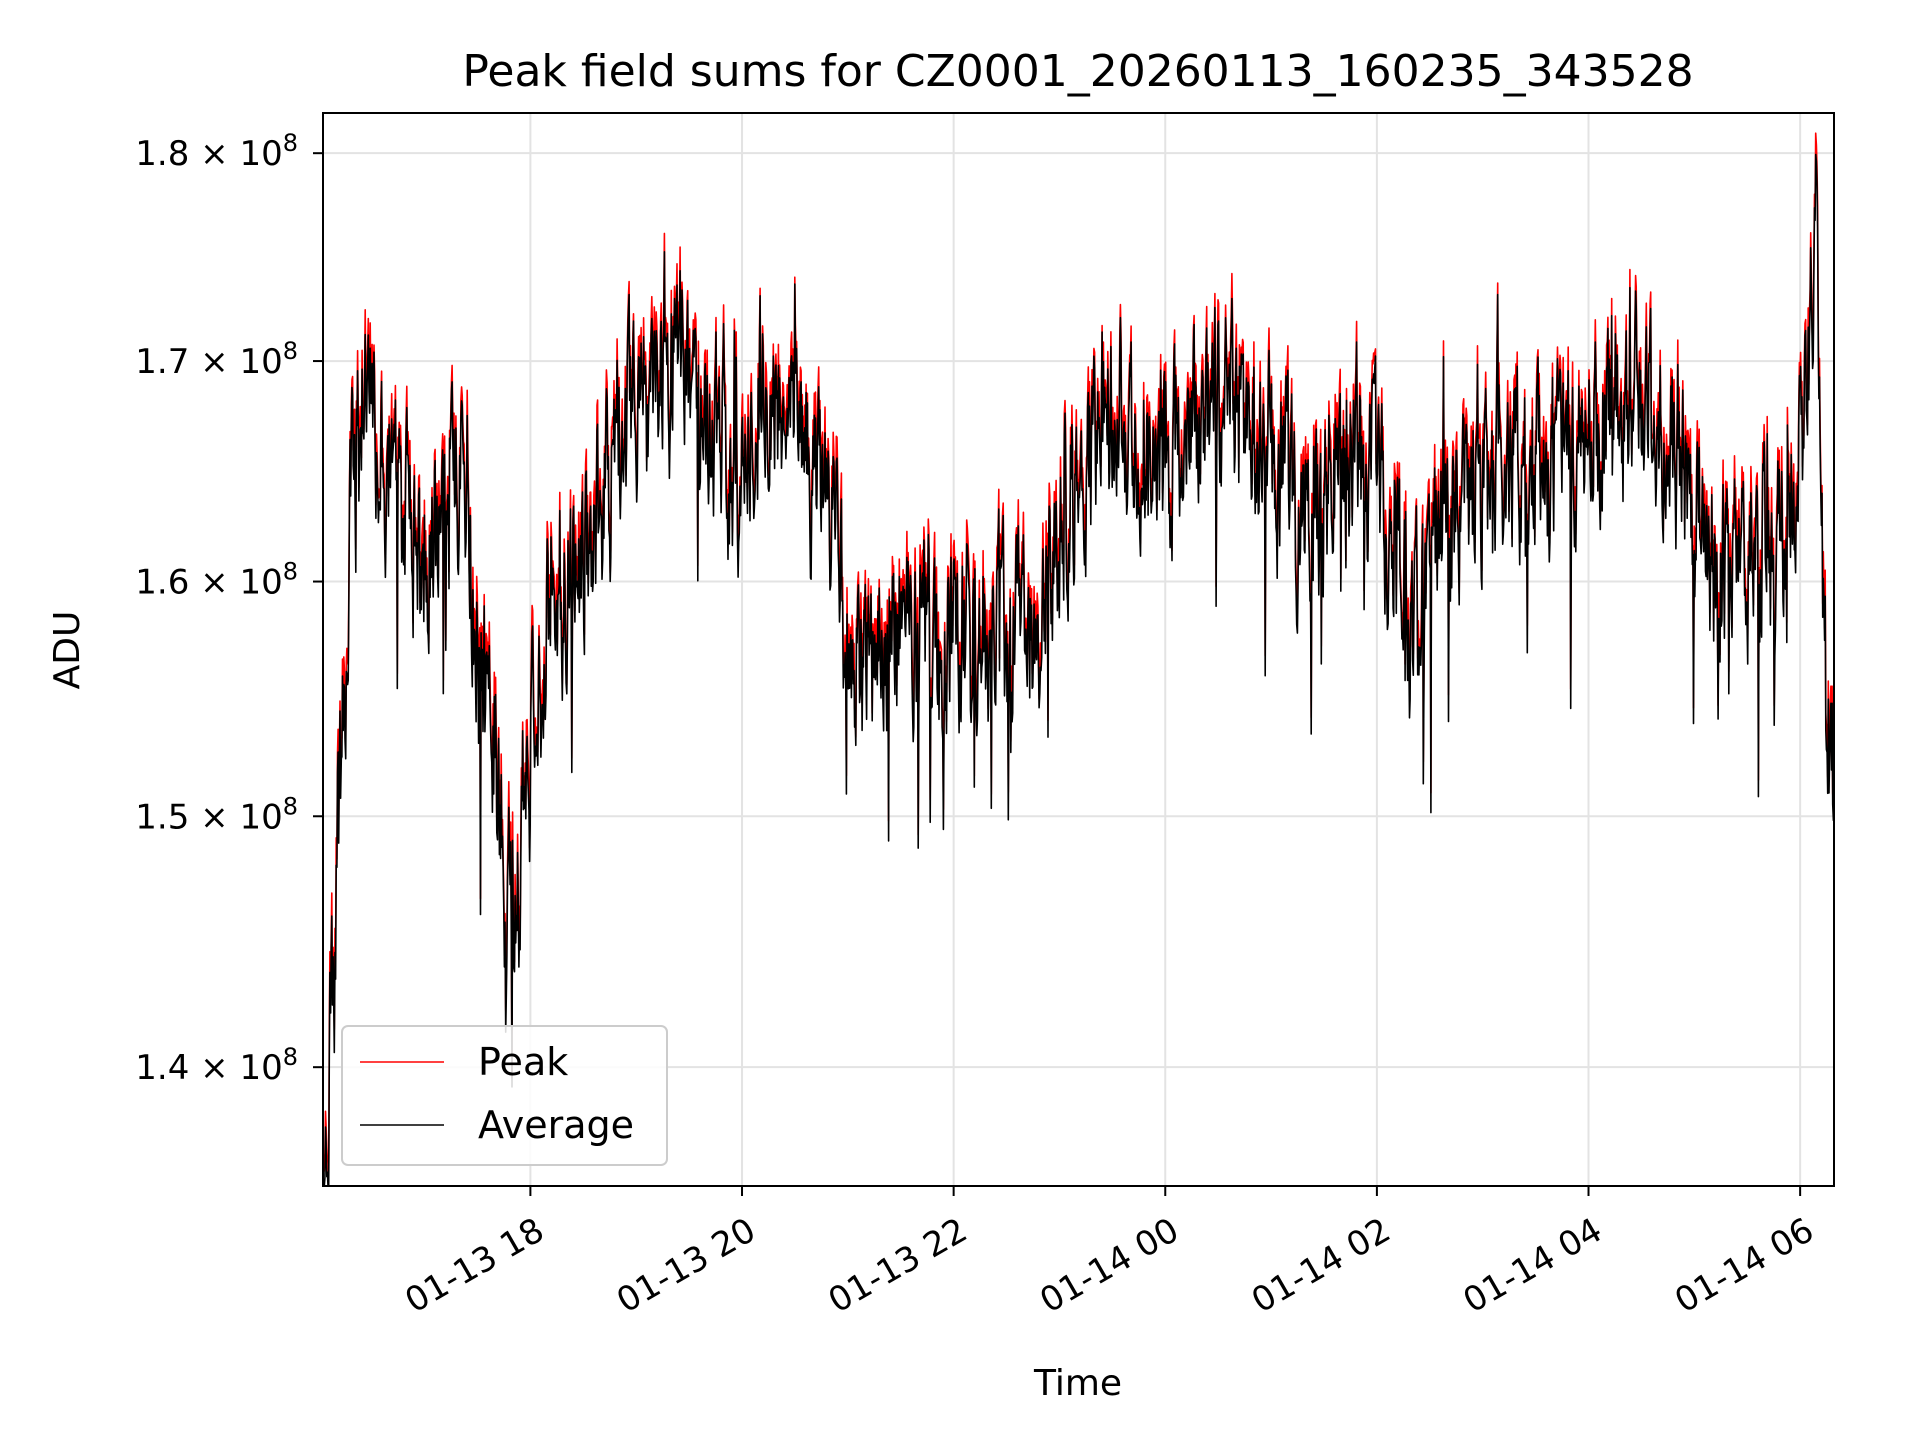  I want to click on y-axis-title: ADU, so click(67, 650).